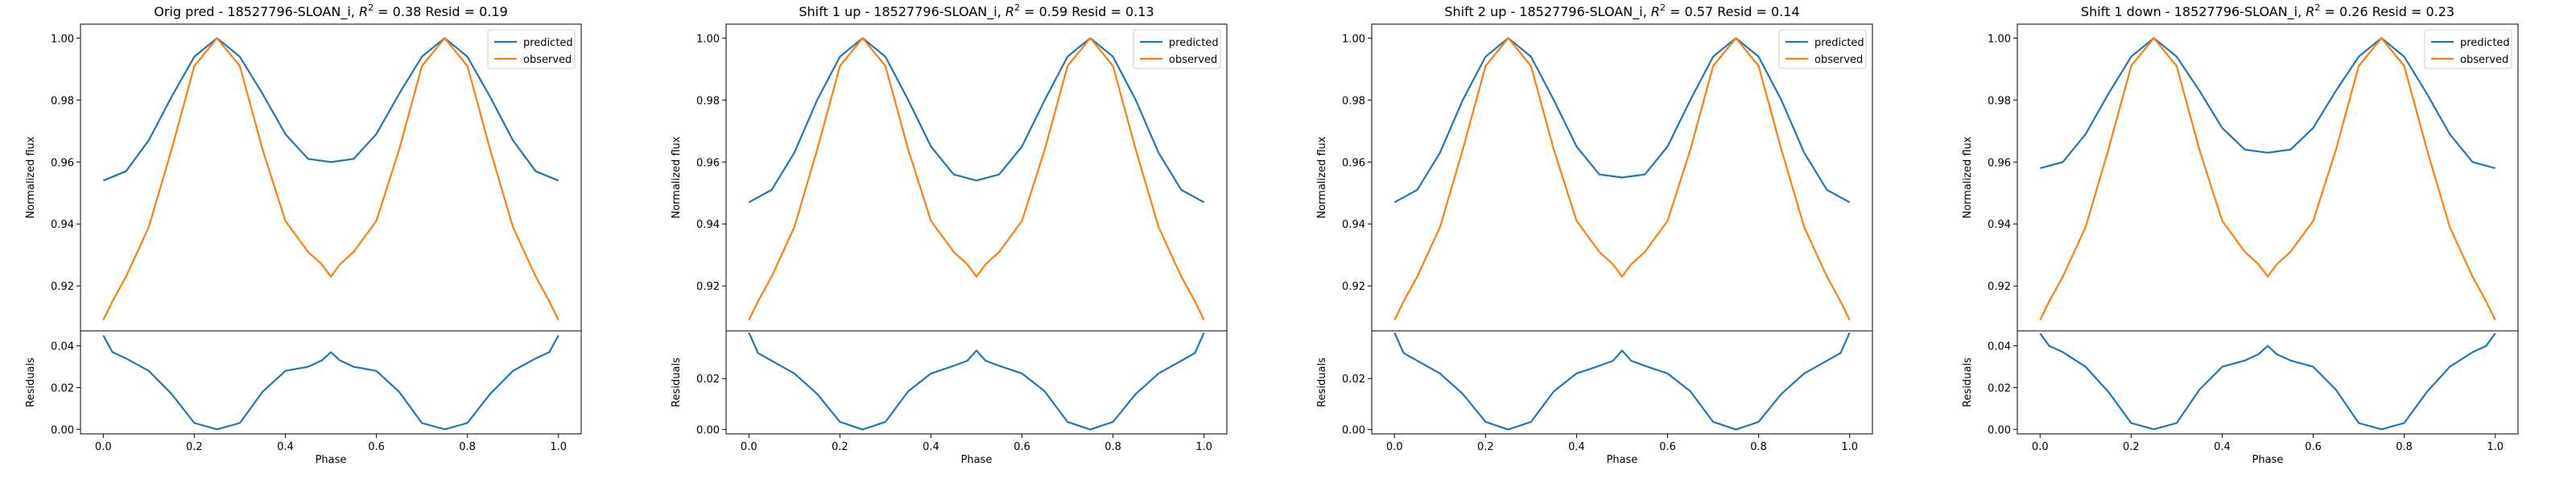  I want to click on resid-value: 0.19, so click(493, 11).